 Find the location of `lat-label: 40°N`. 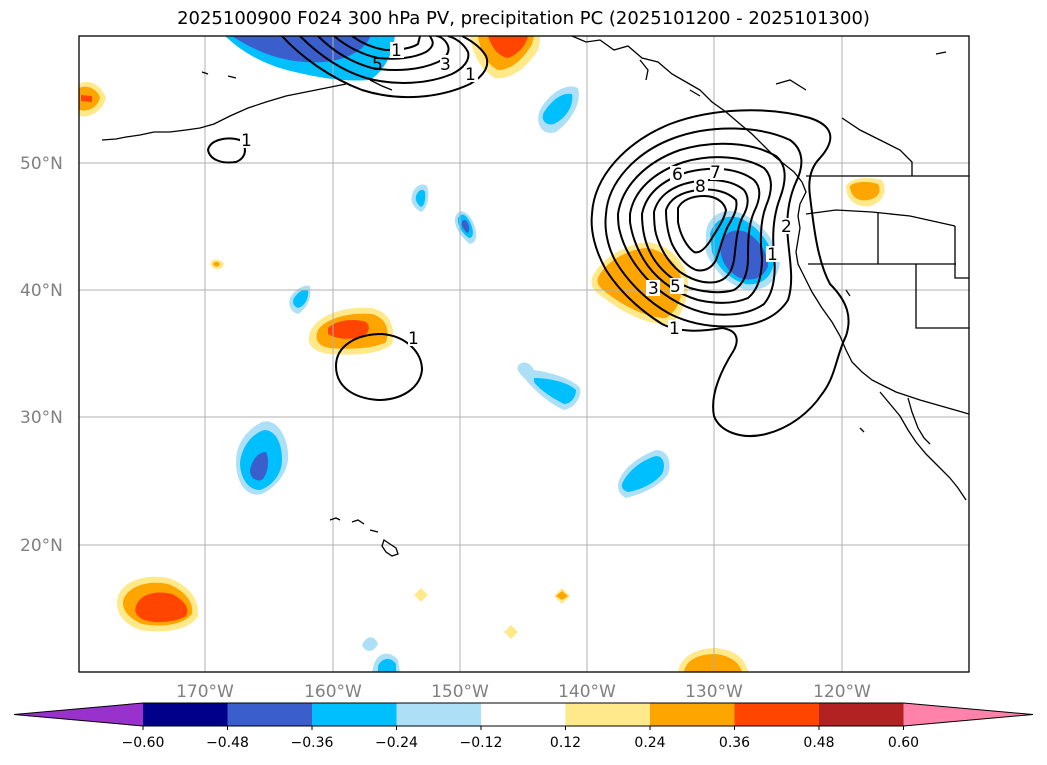

lat-label: 40°N is located at coordinates (41, 291).